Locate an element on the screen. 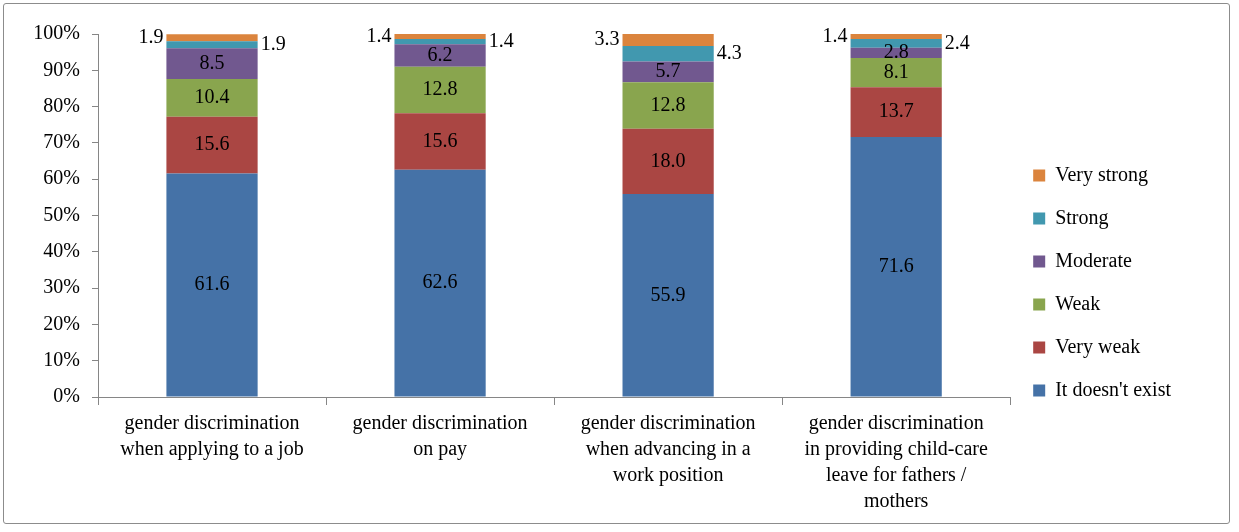  y-tick-label: 0% is located at coordinates (66, 395).